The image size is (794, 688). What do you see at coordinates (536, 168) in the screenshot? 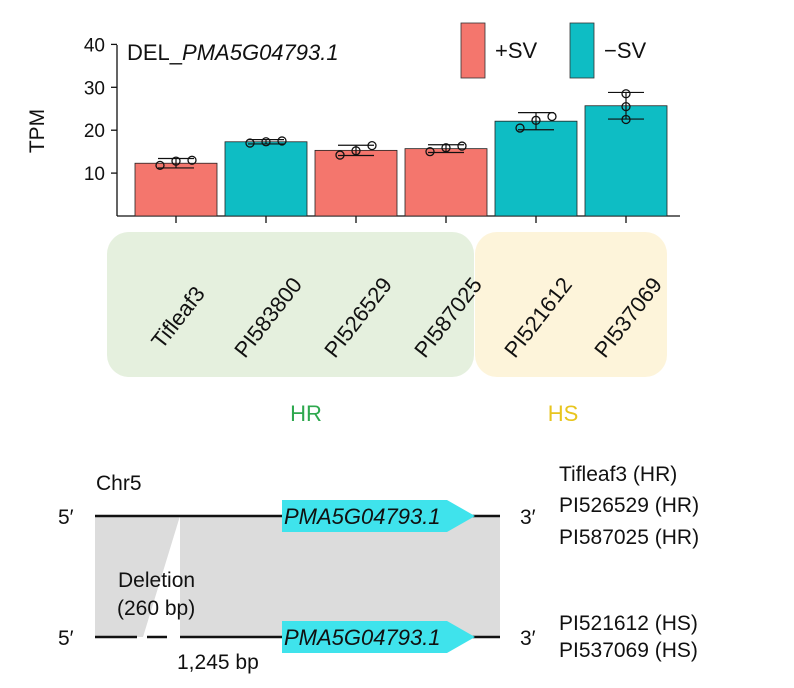
I see `bar-pi521612` at bounding box center [536, 168].